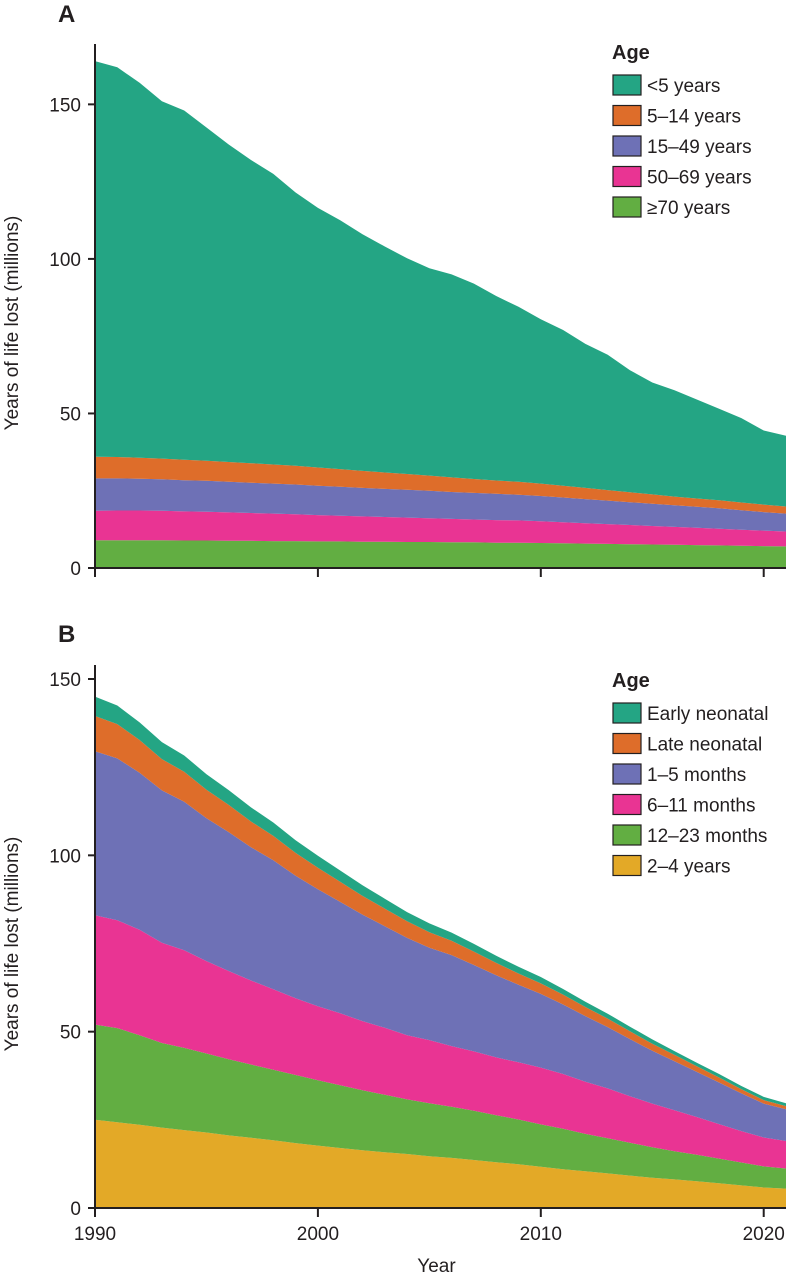 This screenshot has width=789, height=1282. Describe the element at coordinates (65, 856) in the screenshot. I see `panel-b-y-tick-label: 100` at that location.